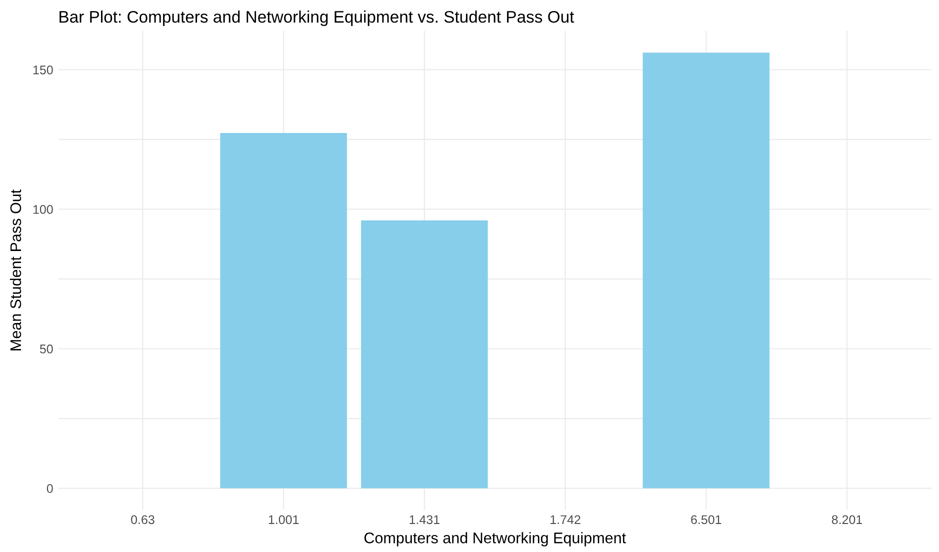 This screenshot has width=939, height=552. I want to click on chart-title: Bar Plot: Computers and Networking Equipment vs. Student Pass Out, so click(317, 18).